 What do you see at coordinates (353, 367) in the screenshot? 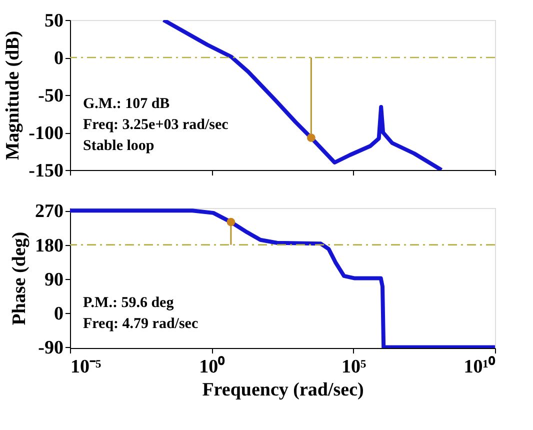
I see `x-tick-label: 10⁵` at bounding box center [353, 367].